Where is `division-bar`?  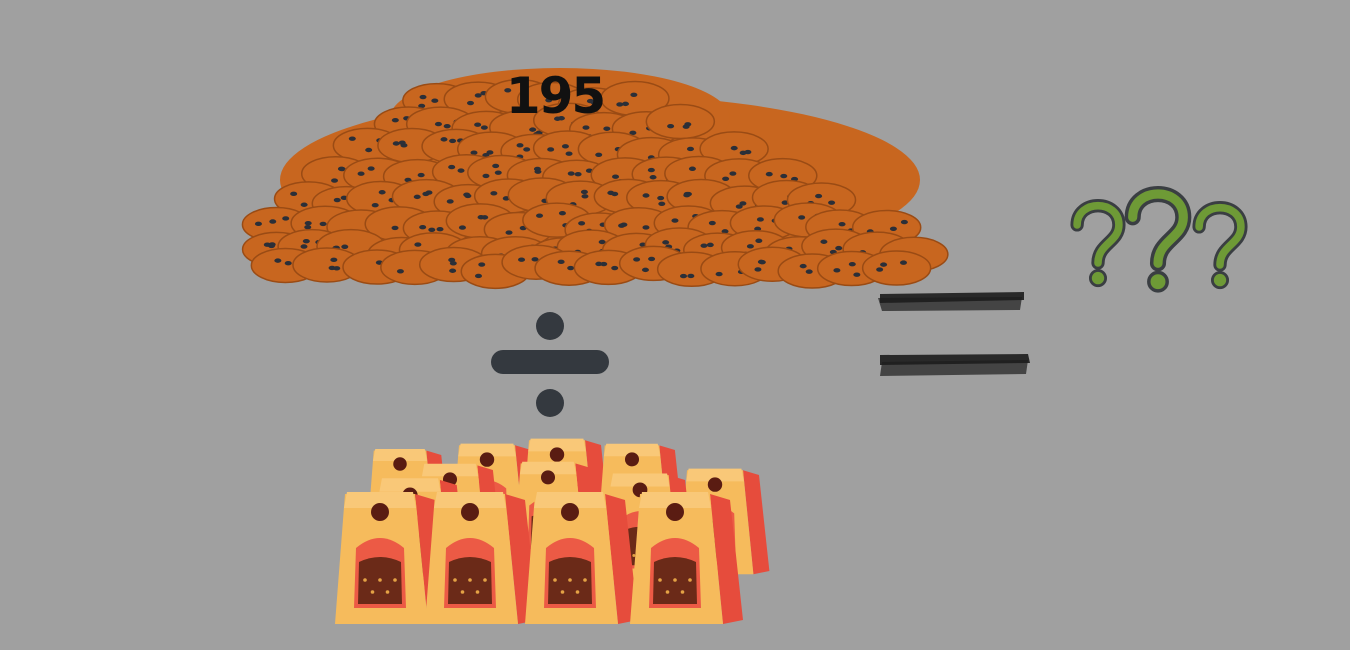 division-bar is located at coordinates (550, 362).